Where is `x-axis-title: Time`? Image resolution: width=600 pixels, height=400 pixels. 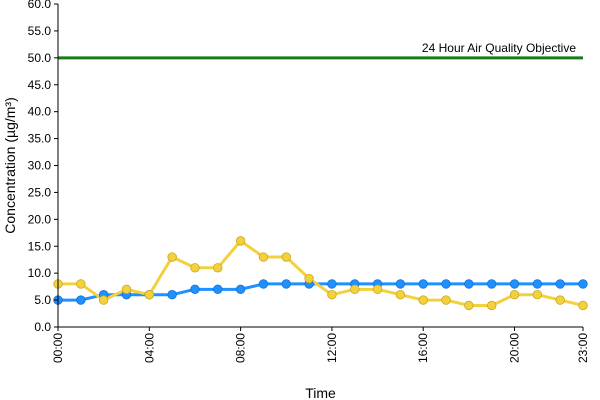
x-axis-title: Time is located at coordinates (320, 392).